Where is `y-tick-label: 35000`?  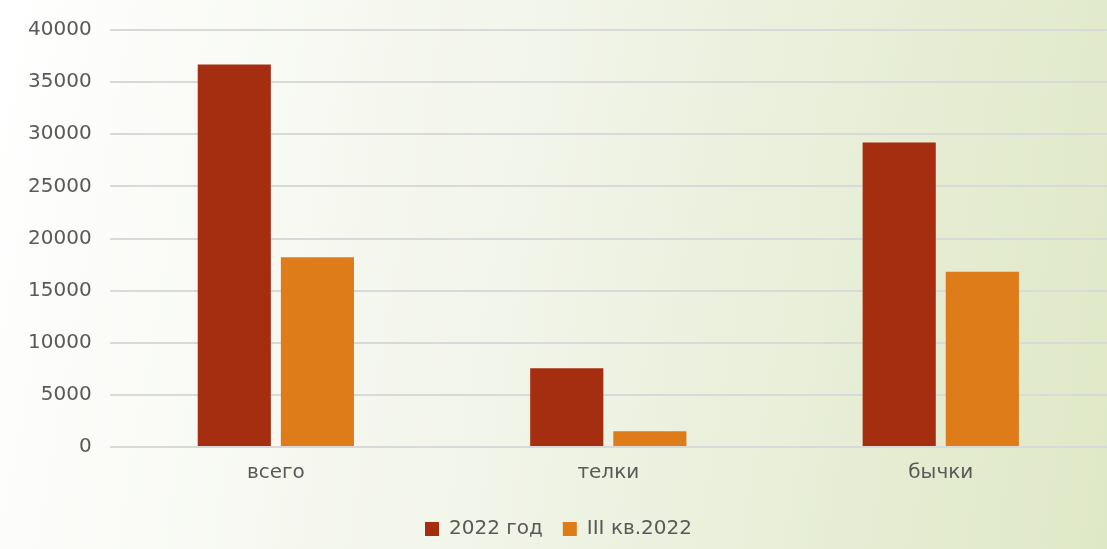 y-tick-label: 35000 is located at coordinates (60, 80).